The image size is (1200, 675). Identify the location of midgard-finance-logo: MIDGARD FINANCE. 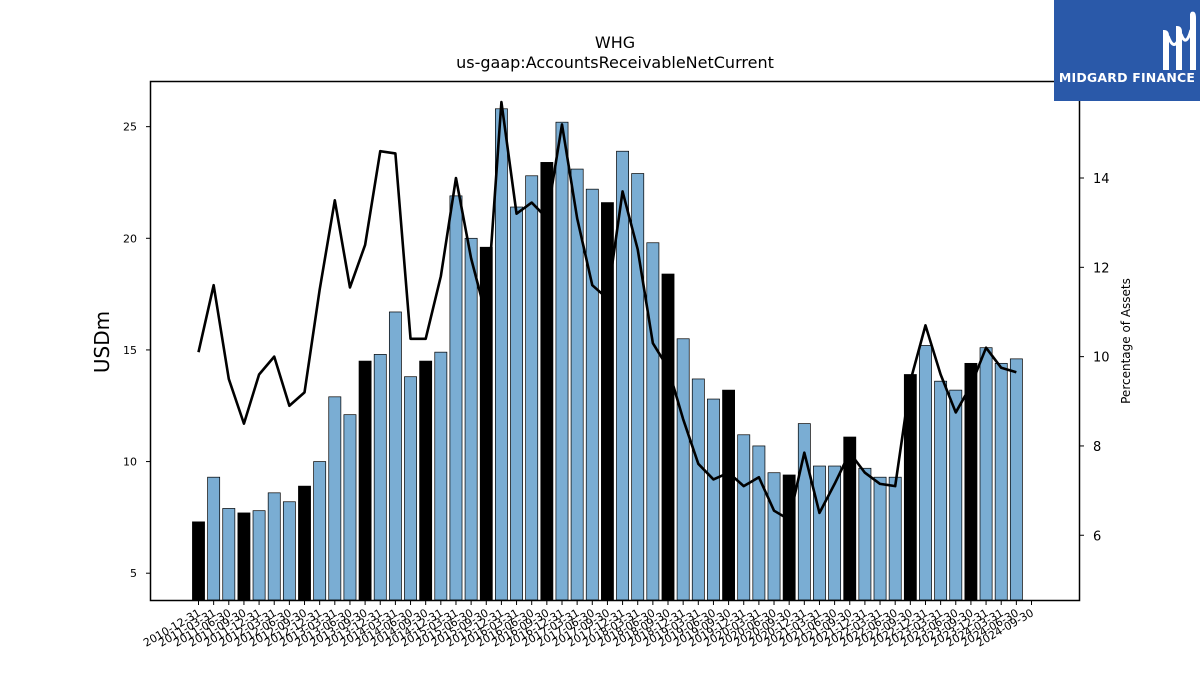
(1127, 50).